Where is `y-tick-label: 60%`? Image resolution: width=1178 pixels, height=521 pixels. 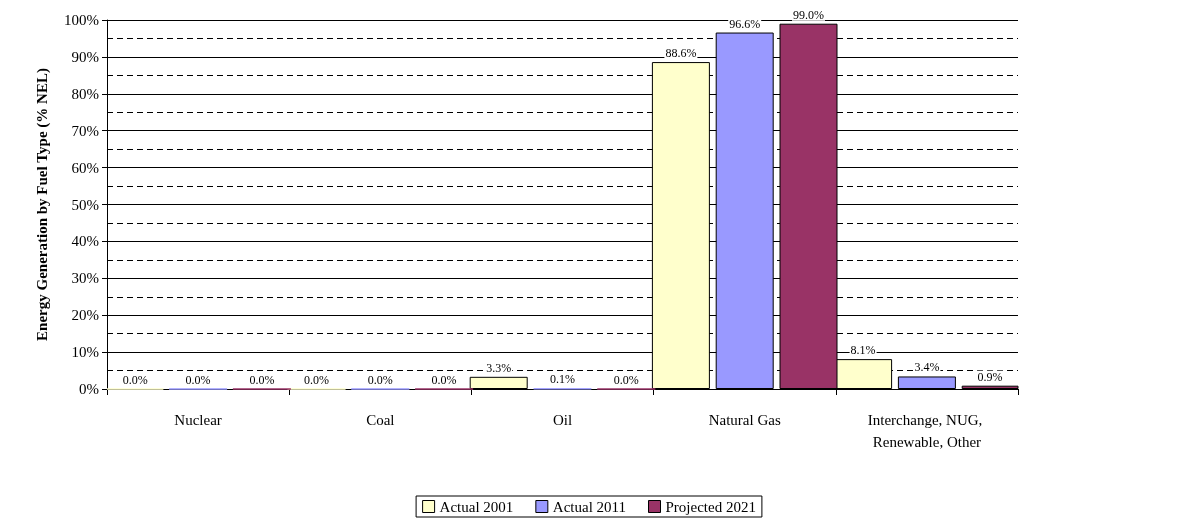 y-tick-label: 60% is located at coordinates (85, 167).